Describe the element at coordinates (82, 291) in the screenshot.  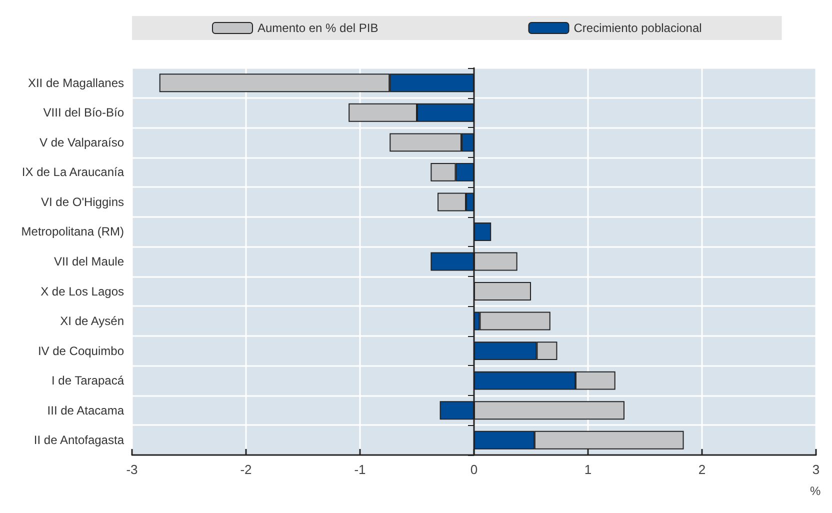
I see `y-tick-label: X de Los Lagos` at that location.